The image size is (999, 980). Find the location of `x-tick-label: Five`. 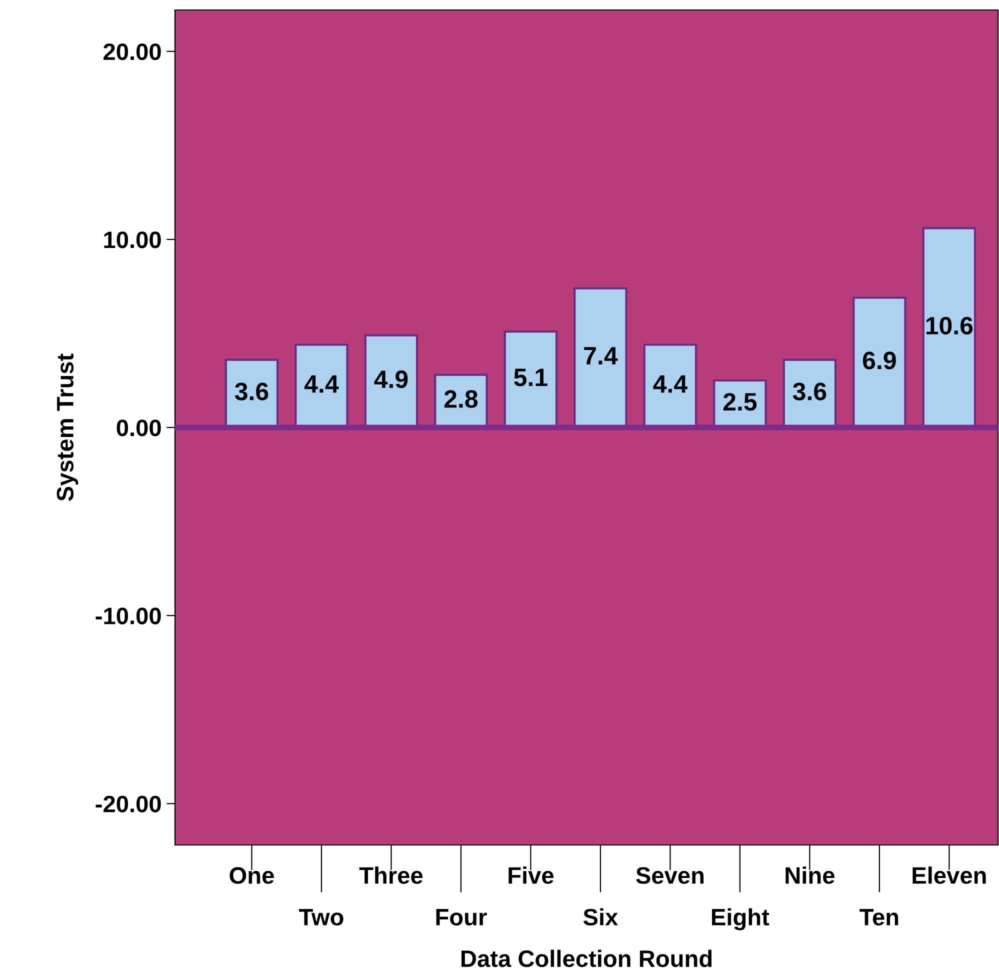

x-tick-label: Five is located at coordinates (531, 875).